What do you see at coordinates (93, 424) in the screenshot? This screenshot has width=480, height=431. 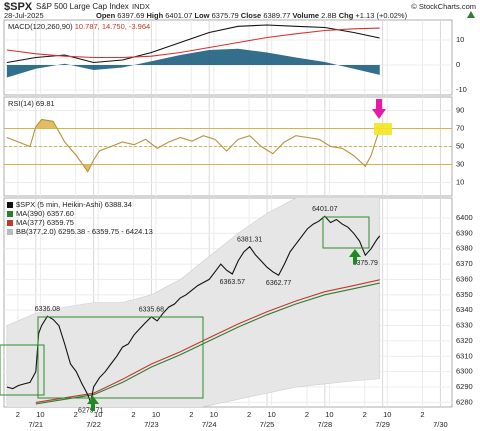 I see `x-date-label: 7/22` at bounding box center [93, 424].